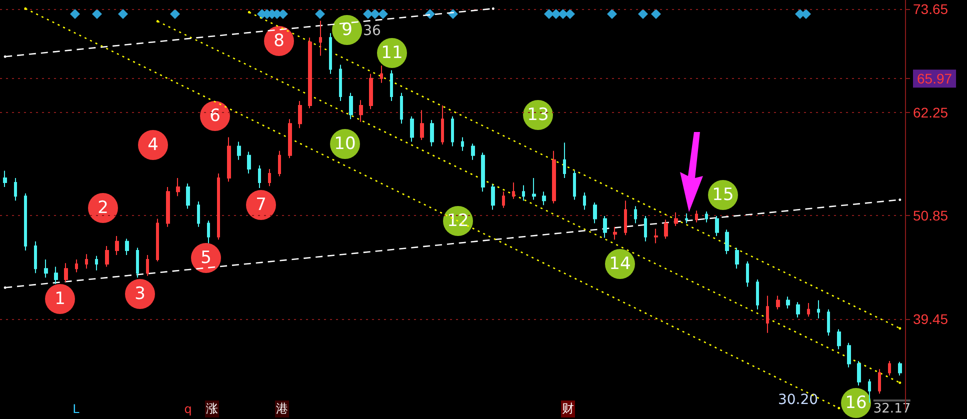 Image resolution: width=967 pixels, height=419 pixels. What do you see at coordinates (798, 400) in the screenshot?
I see `annotation: 30.20` at bounding box center [798, 400].